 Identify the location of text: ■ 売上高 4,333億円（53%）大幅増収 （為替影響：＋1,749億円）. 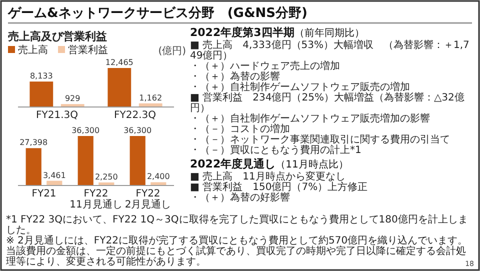
(330, 50).